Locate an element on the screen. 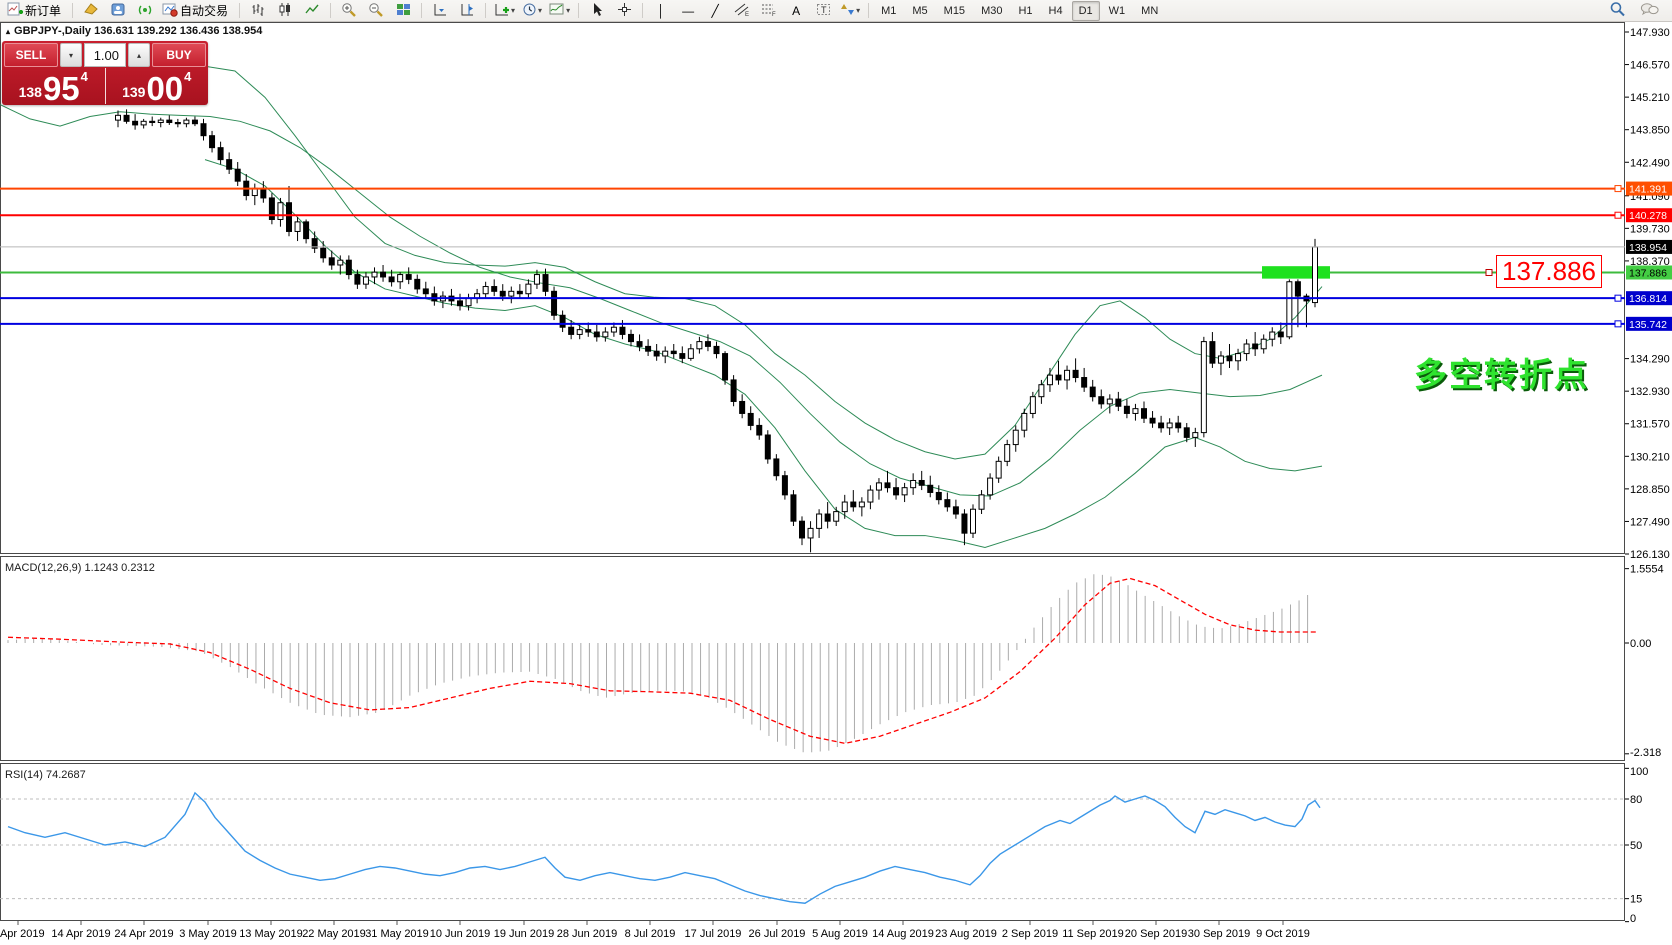 Image resolution: width=1672 pixels, height=945 pixels. sell-price-small: 138 is located at coordinates (30, 92).